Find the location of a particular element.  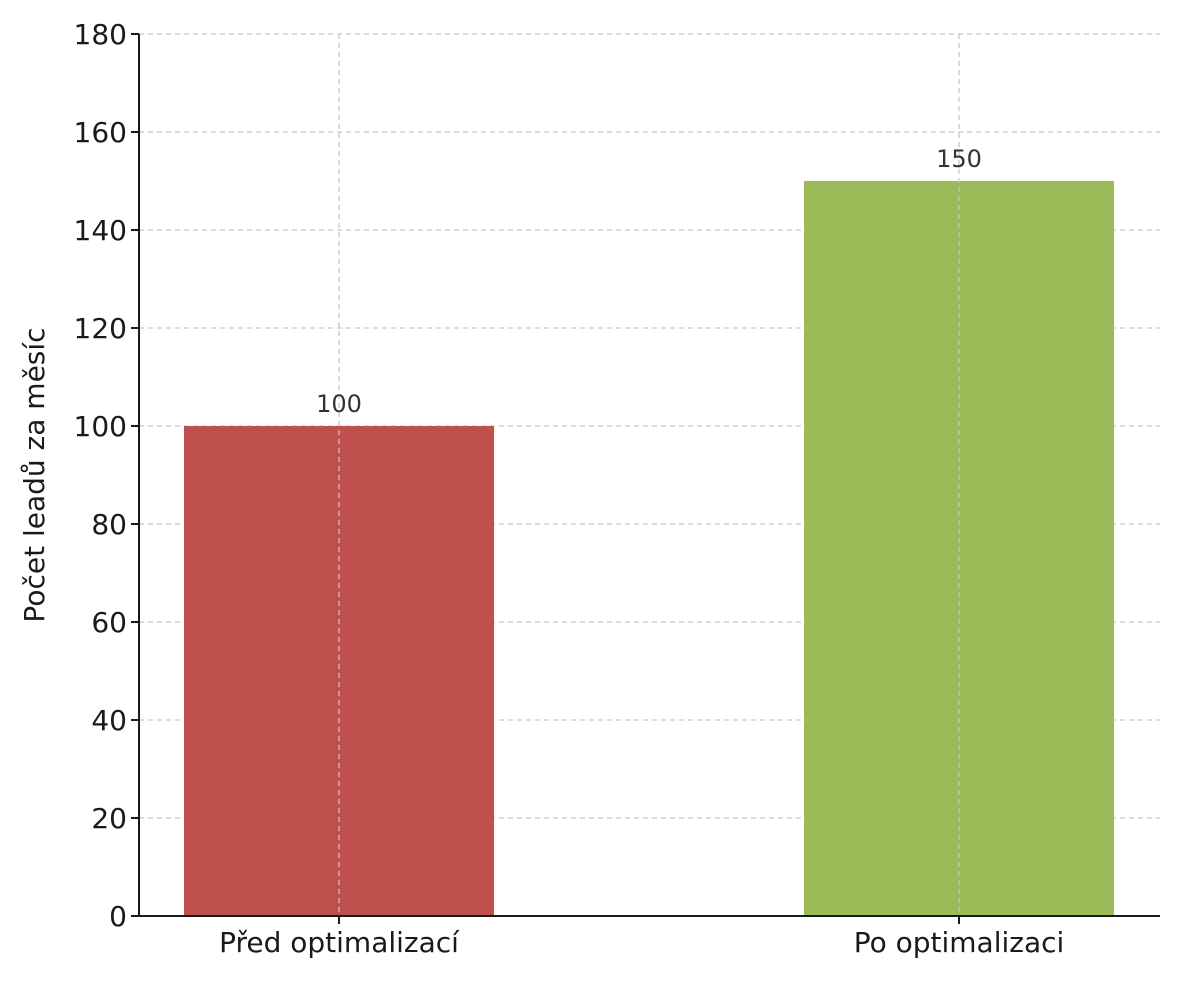

y-tick-label: 160 is located at coordinates (100, 132).